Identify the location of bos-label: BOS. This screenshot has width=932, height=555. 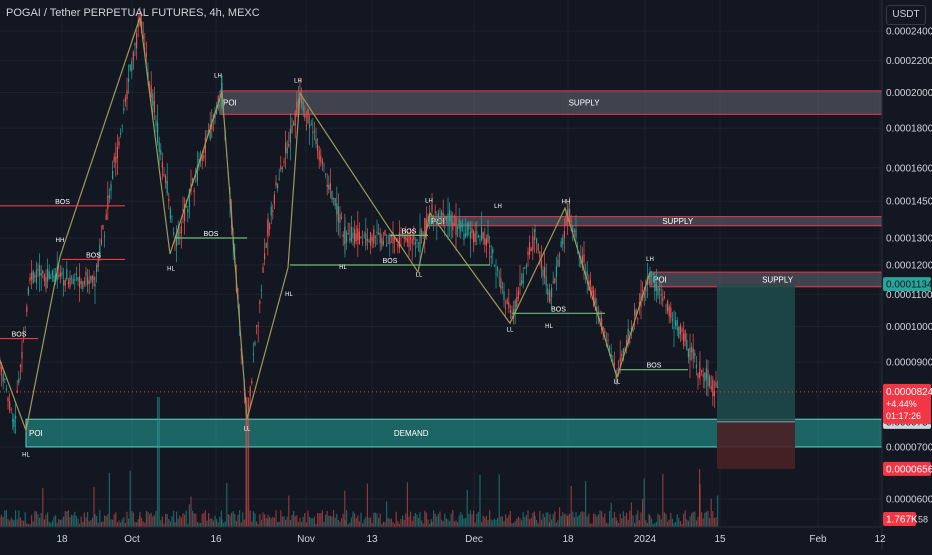
(211, 234).